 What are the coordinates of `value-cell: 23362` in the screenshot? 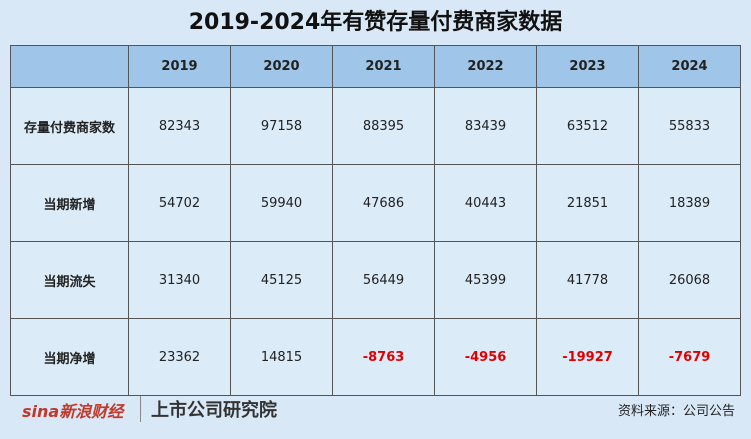 It's located at (179, 357).